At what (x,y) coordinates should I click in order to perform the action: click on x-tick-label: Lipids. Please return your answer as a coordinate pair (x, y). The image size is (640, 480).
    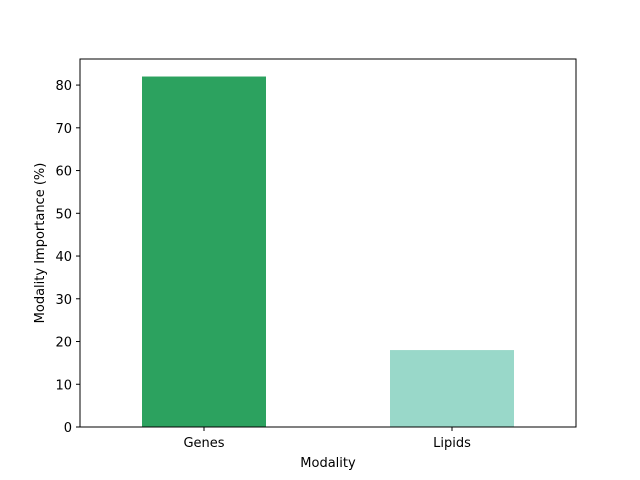
    Looking at the image, I should click on (452, 443).